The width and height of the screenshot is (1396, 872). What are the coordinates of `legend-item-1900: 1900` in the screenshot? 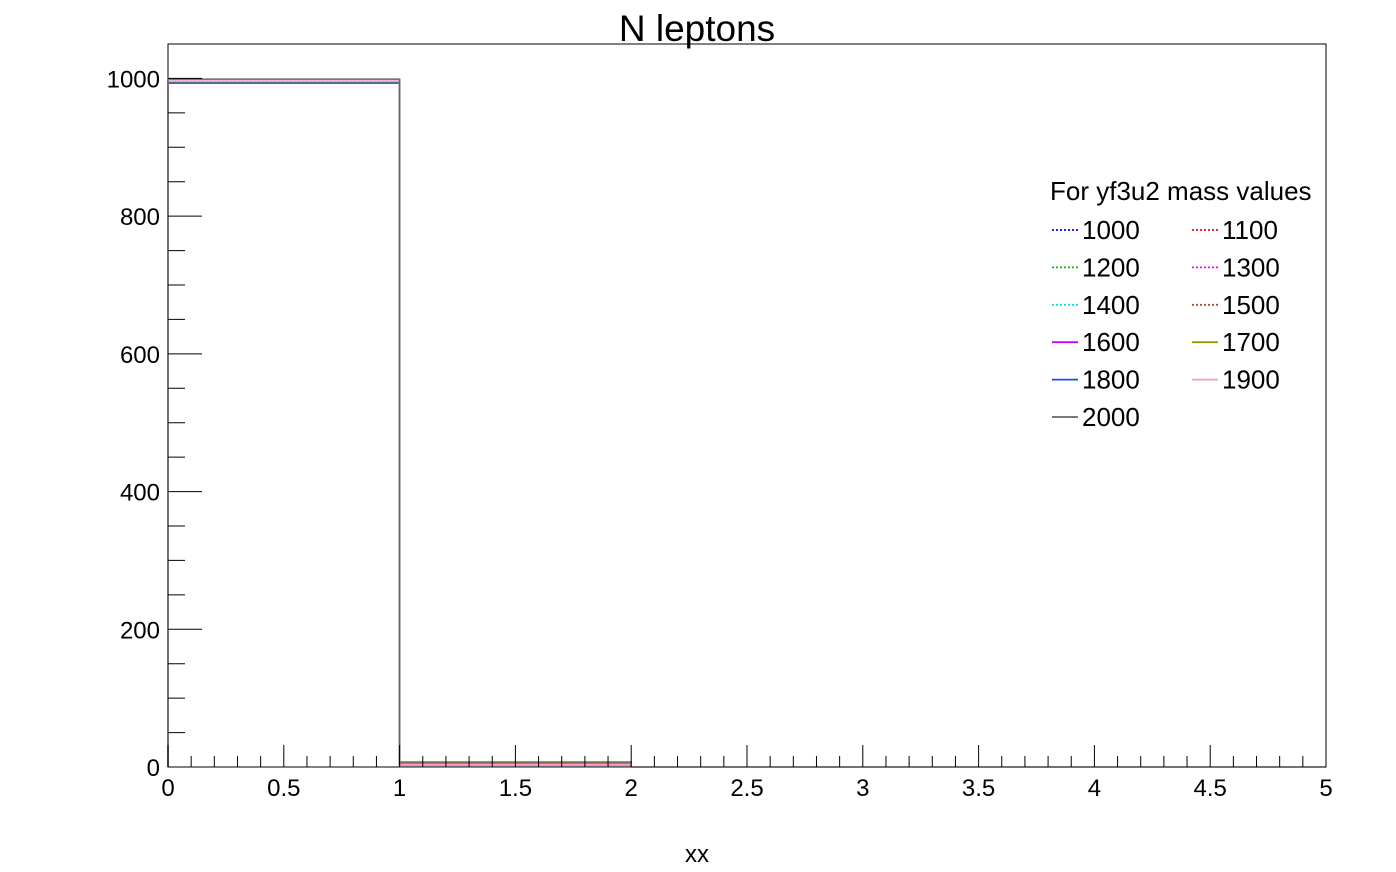 It's located at (1236, 380).